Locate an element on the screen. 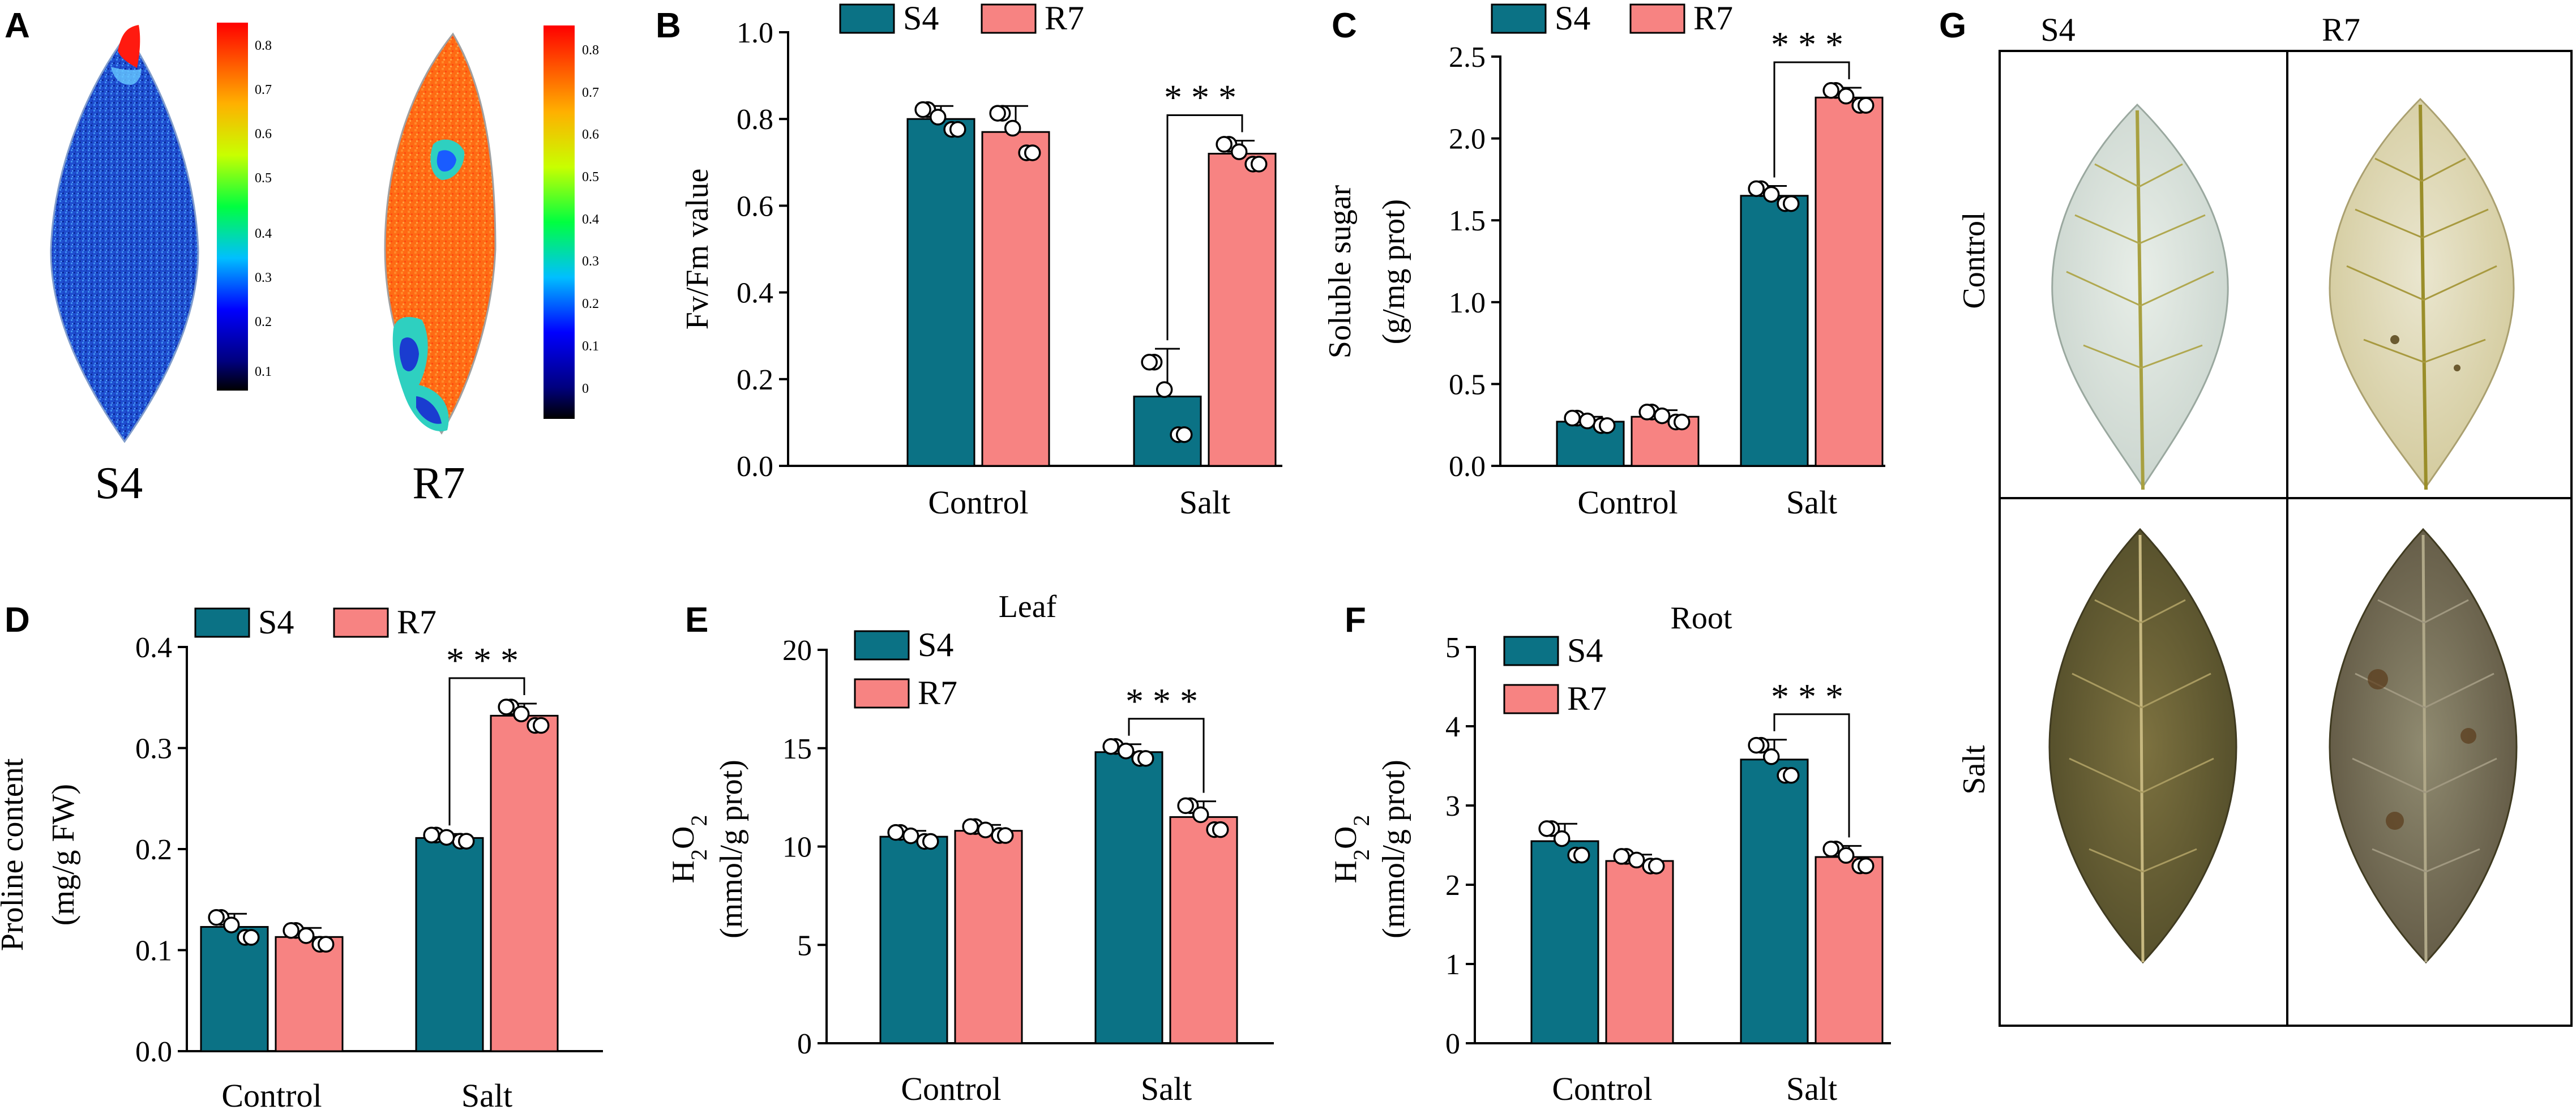 This screenshot has width=2576, height=1114. row-label-control: Control is located at coordinates (1974, 260).